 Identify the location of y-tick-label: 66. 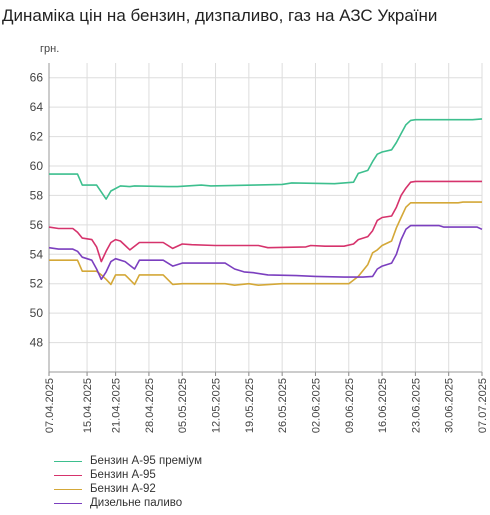
(37, 78).